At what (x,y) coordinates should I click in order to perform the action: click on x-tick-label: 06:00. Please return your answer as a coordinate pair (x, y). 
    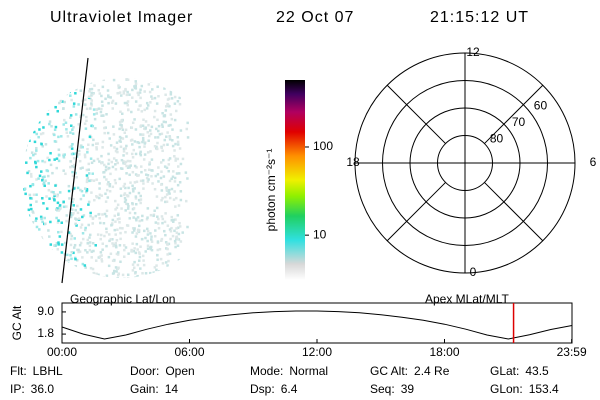
    Looking at the image, I should click on (189, 352).